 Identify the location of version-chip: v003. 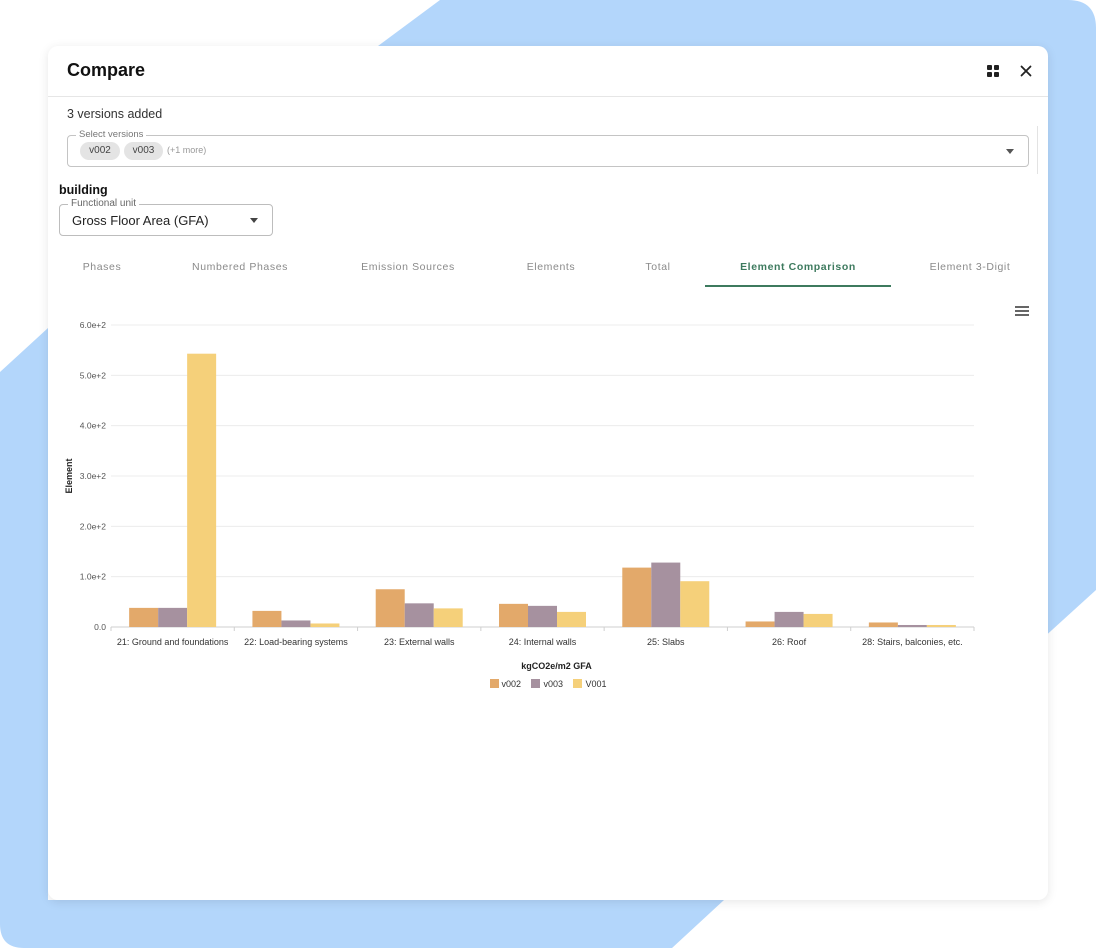
(143, 151).